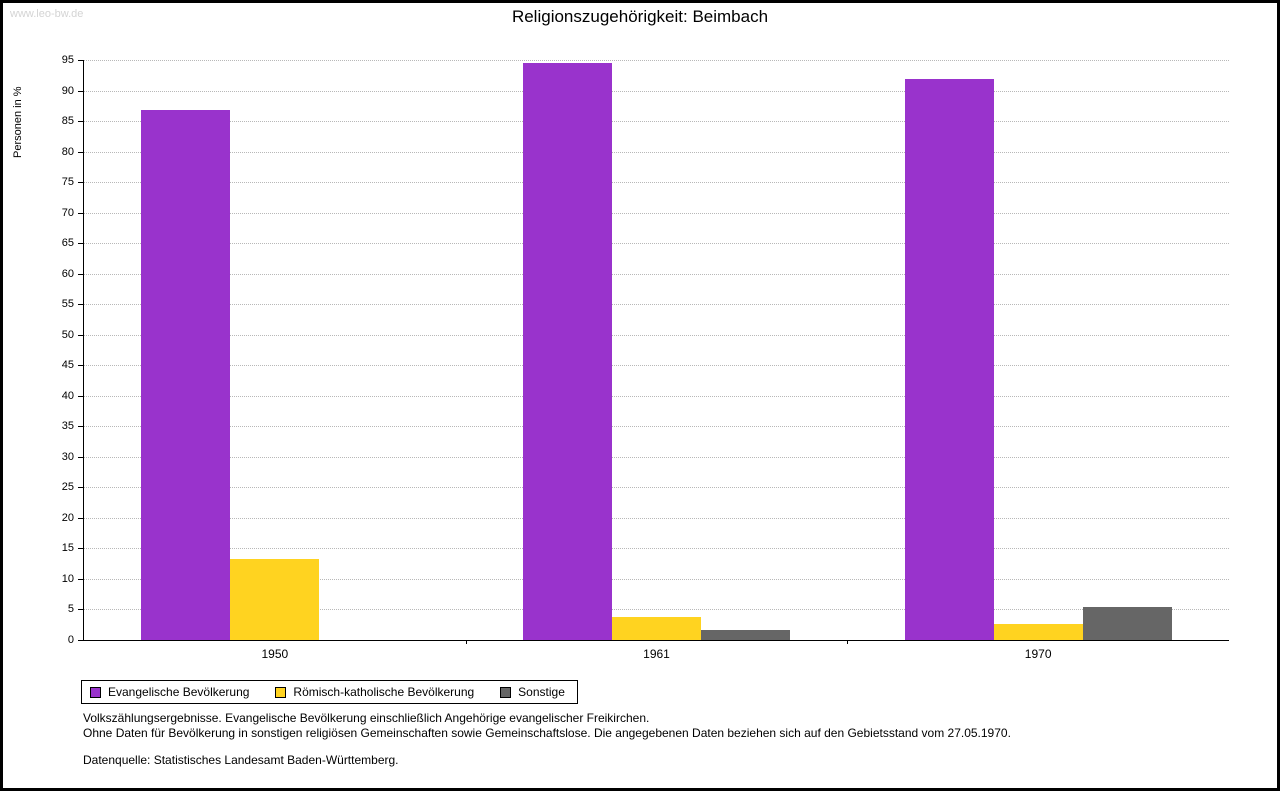 This screenshot has height=791, width=1280. What do you see at coordinates (1038, 654) in the screenshot?
I see `x-tick-label: 1970` at bounding box center [1038, 654].